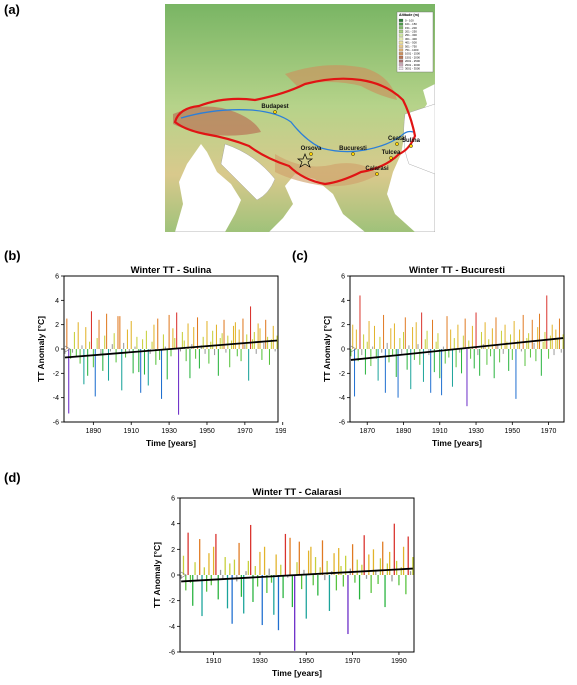  What do you see at coordinates (56, 423) in the screenshot?
I see `y-tick-label: -6` at bounding box center [56, 423].